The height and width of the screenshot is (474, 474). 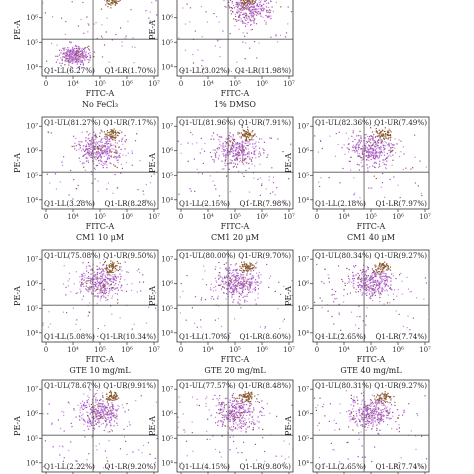 What do you see at coordinates (100, 217) in the screenshot?
I see `x-tick-label: 10⁵` at bounding box center [100, 217].